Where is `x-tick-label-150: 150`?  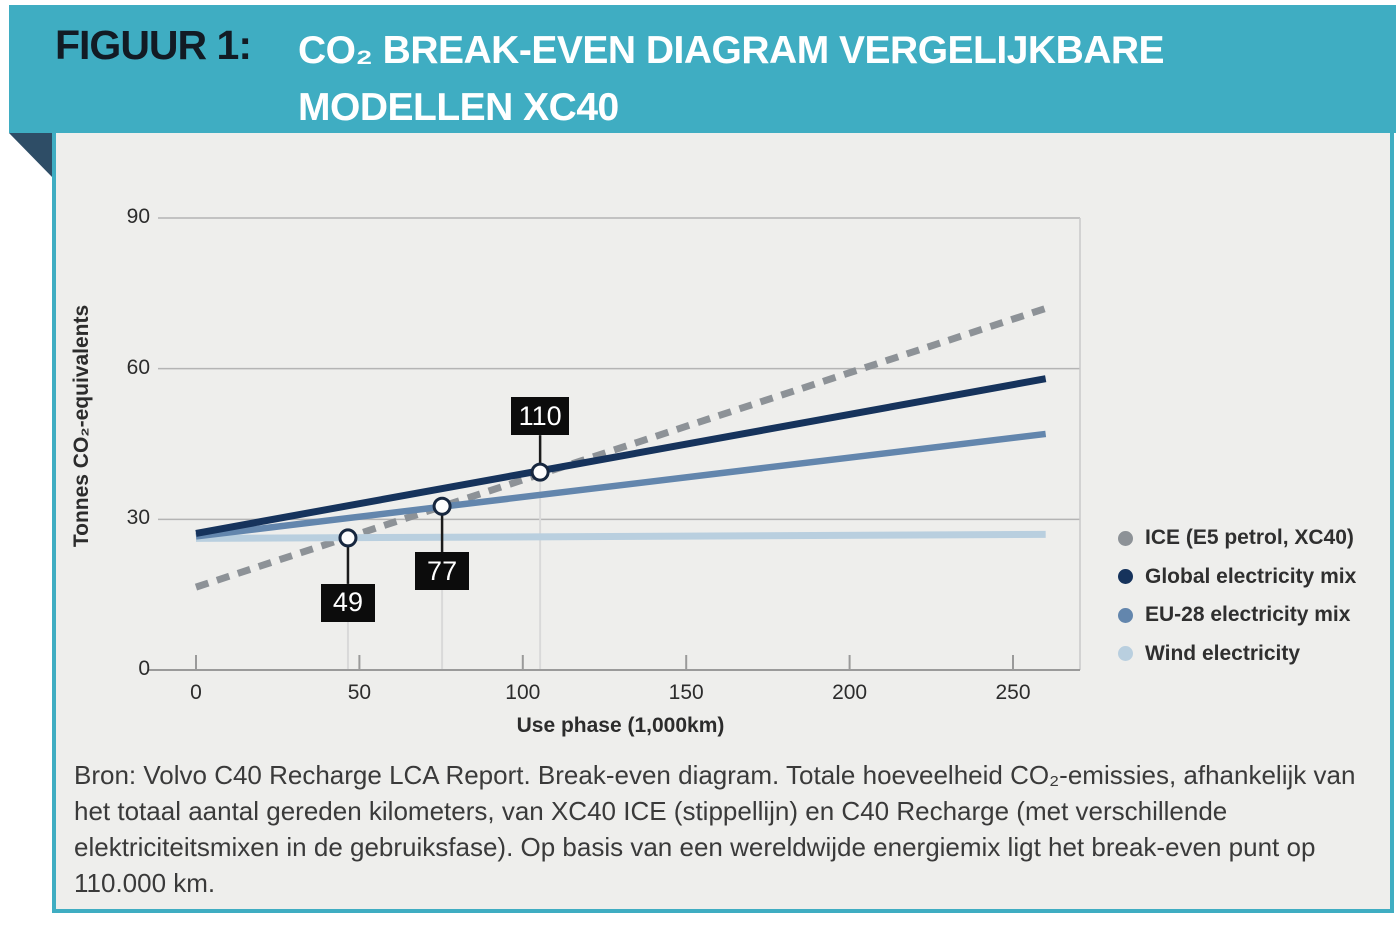 x-tick-label-150: 150 is located at coordinates (686, 692).